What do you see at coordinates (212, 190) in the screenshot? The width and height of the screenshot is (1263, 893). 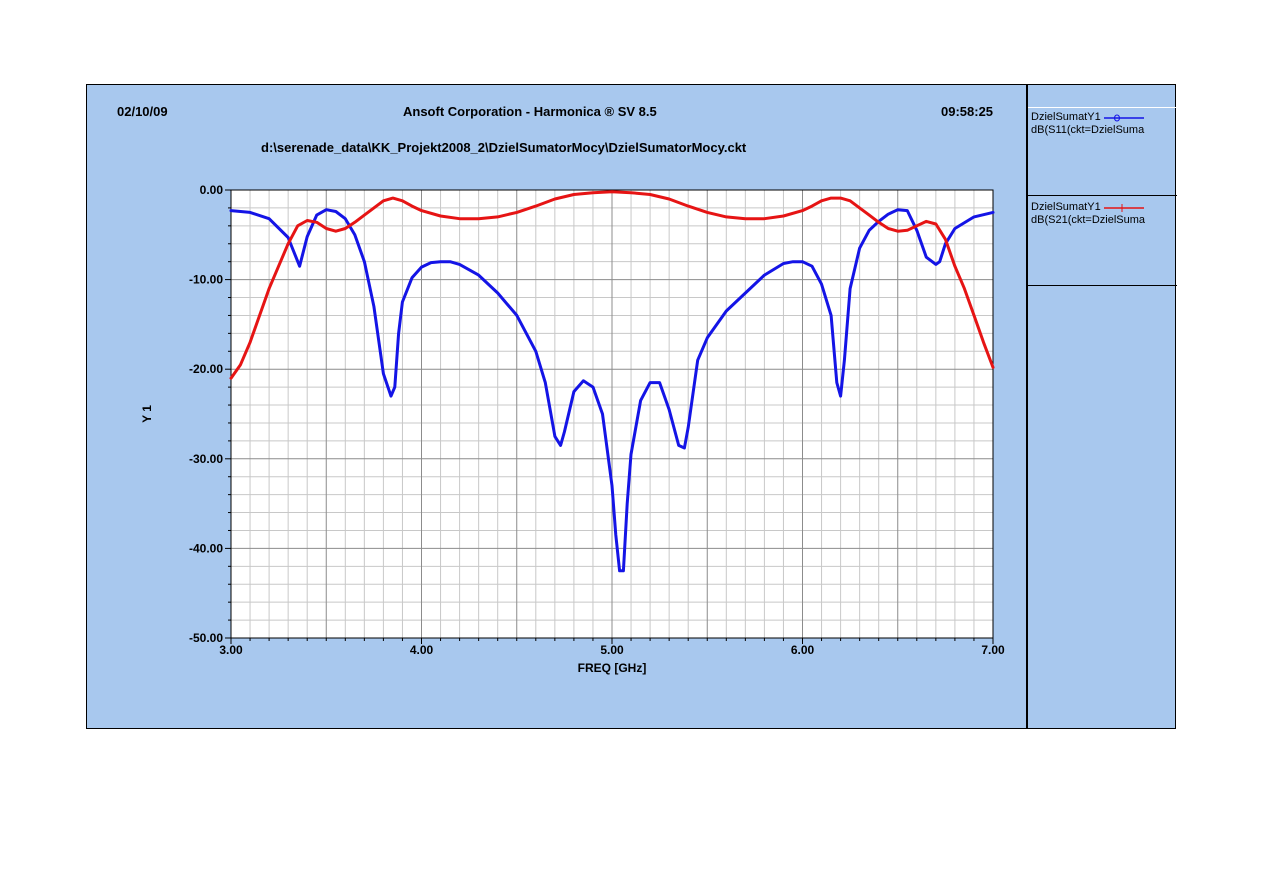 I see `y-tick-label: 0.00` at bounding box center [212, 190].